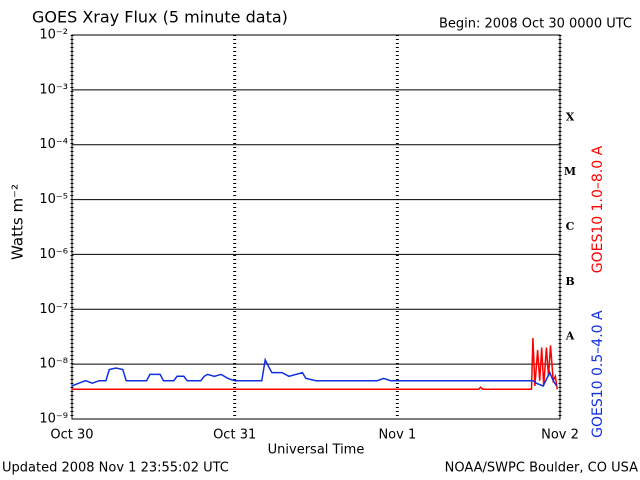  Describe the element at coordinates (53, 35) in the screenshot. I see `y-tick-label: 10⁻²` at that location.